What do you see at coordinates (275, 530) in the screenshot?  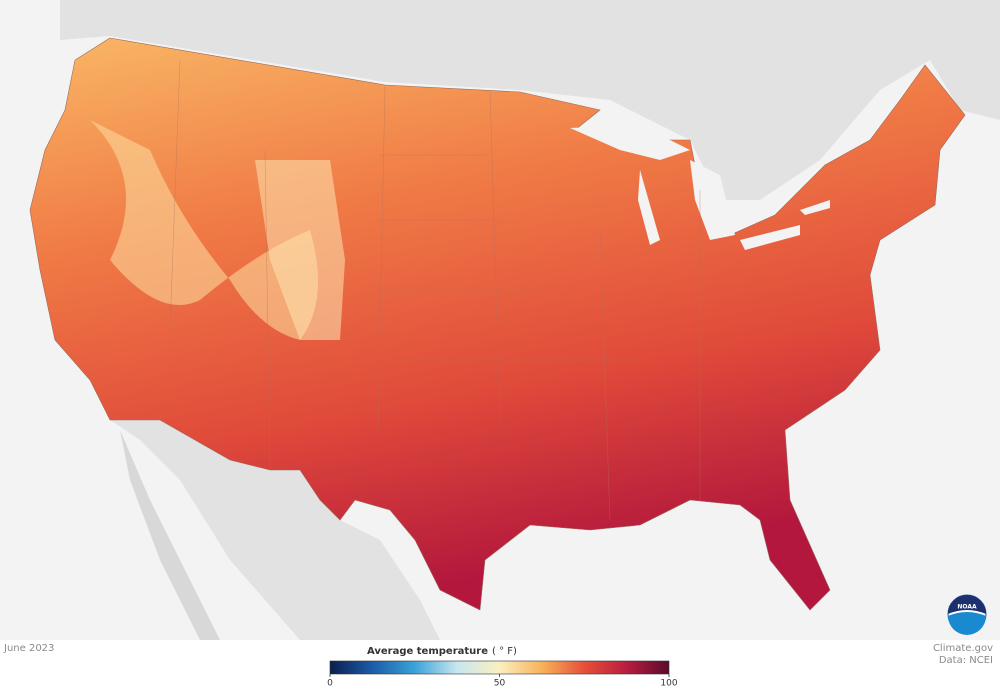 I see `mexico` at bounding box center [275, 530].